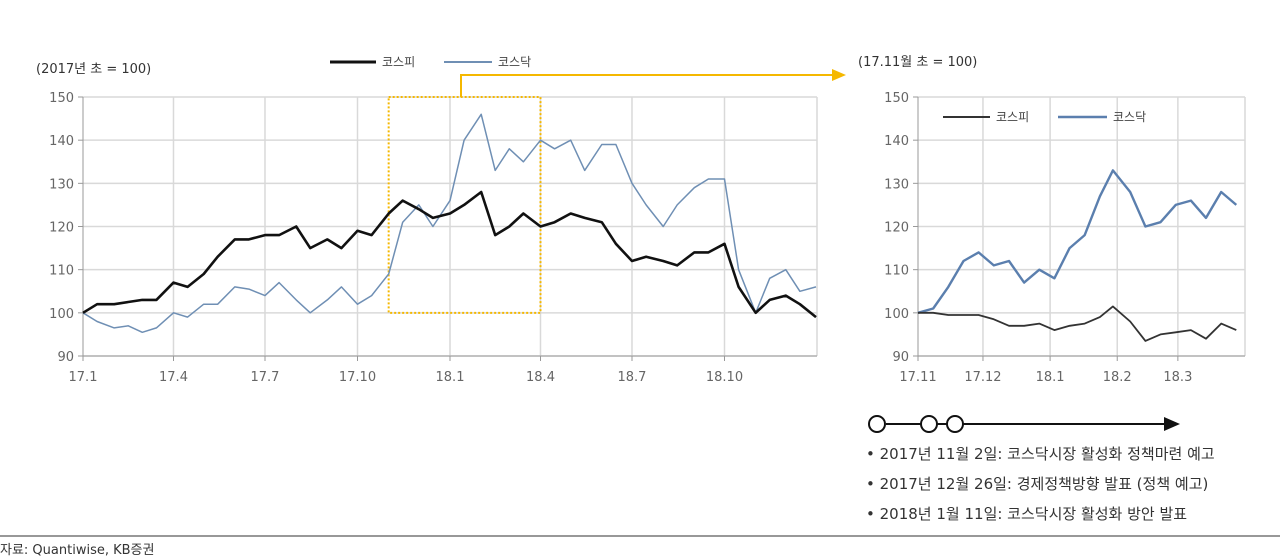  Describe the element at coordinates (917, 62) in the screenshot. I see `right-unit-label: (17.11월 초 = 100)` at that location.